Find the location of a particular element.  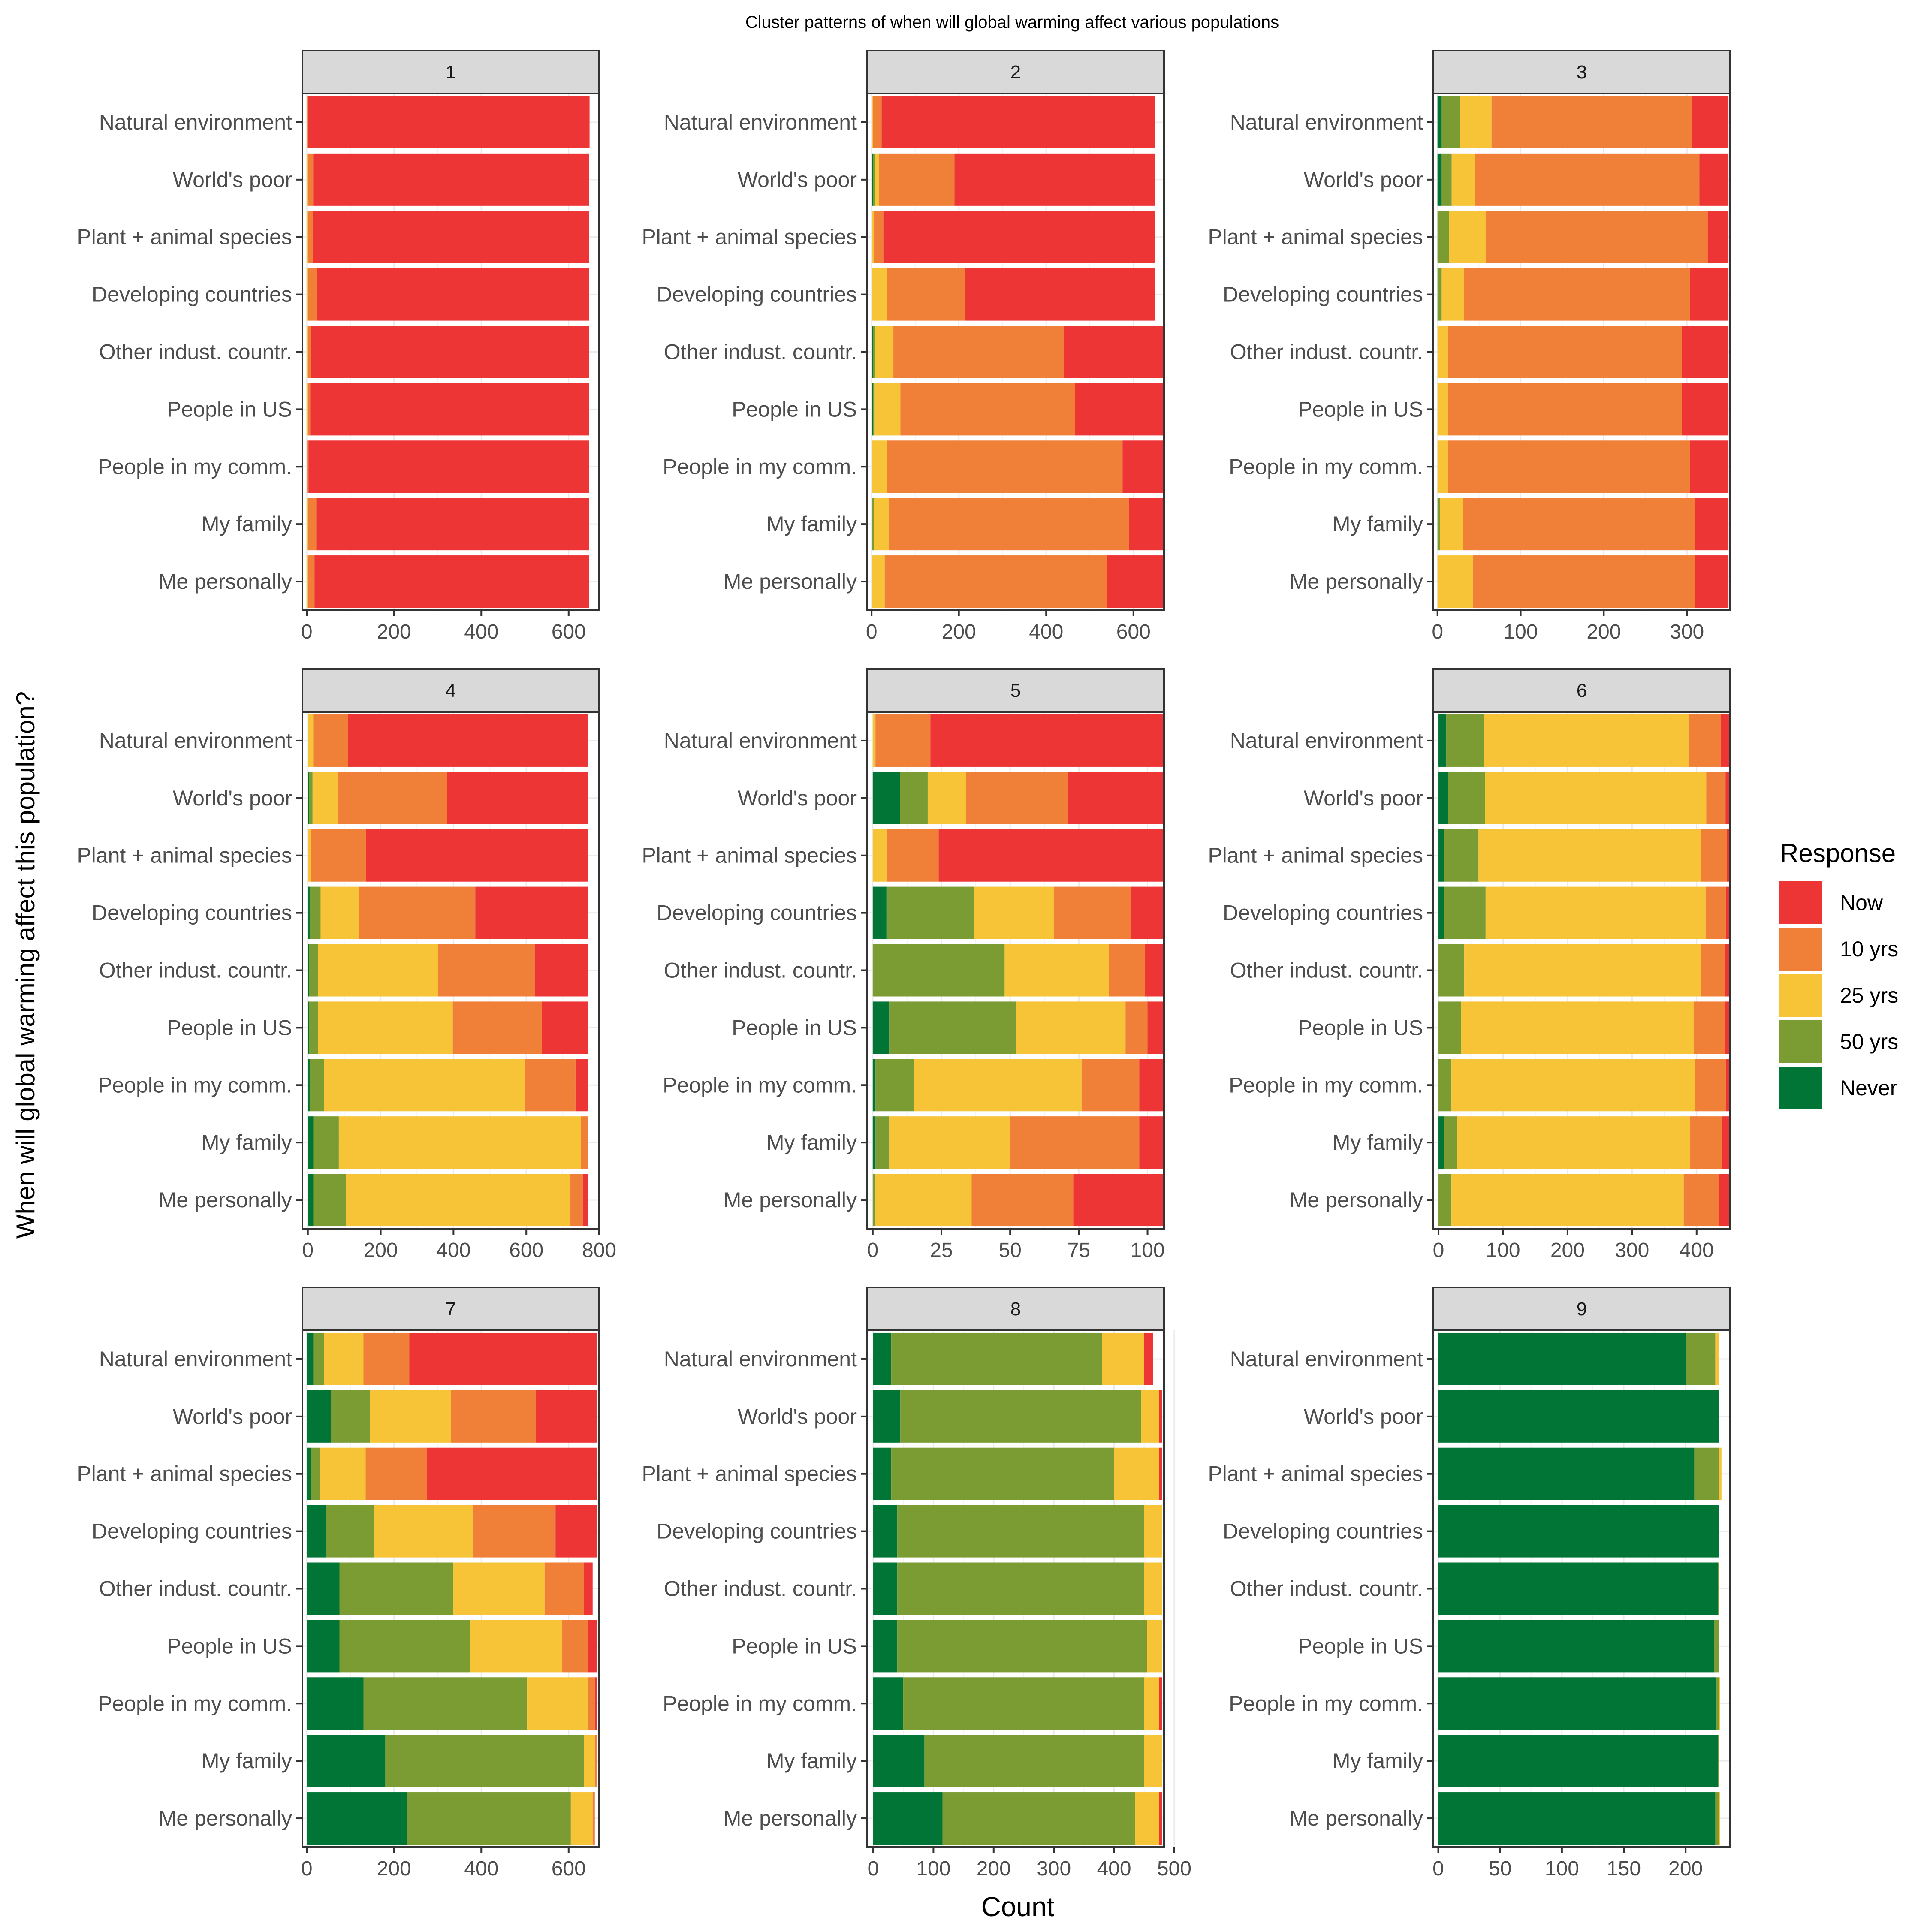

bar-25-yrs-plant-animal-species is located at coordinates (1136, 1474).